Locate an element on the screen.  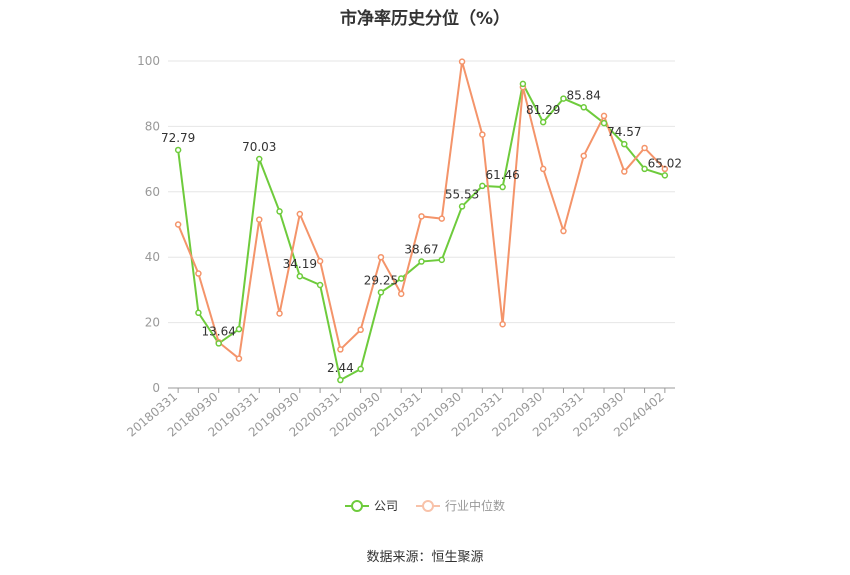
legend-industry-icon is located at coordinates (428, 505).